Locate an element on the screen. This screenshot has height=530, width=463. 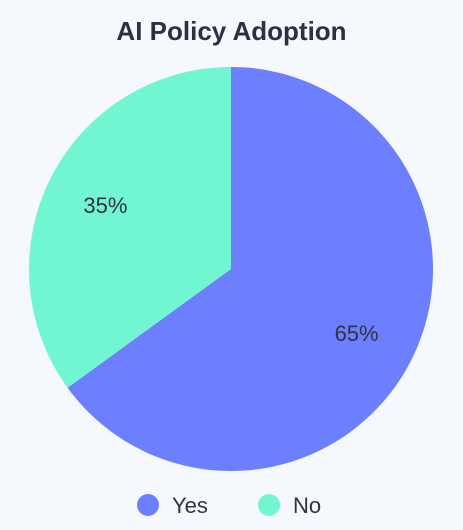
legend-marker-yes is located at coordinates (148, 505).